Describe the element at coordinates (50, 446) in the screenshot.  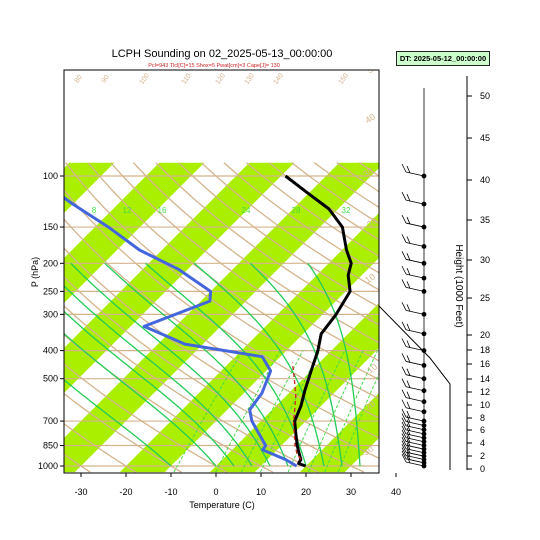
I see `y-tick-label: 850` at that location.